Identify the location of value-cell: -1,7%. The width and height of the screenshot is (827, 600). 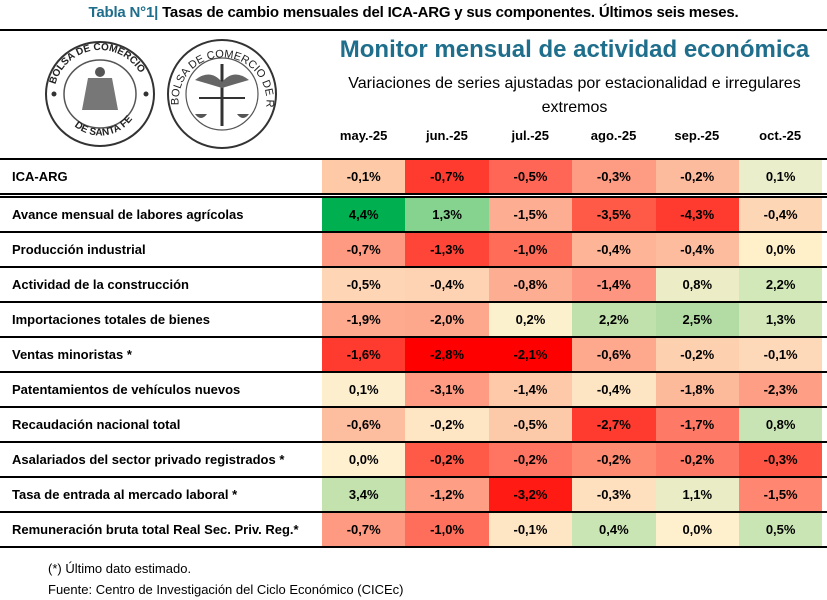
(697, 424).